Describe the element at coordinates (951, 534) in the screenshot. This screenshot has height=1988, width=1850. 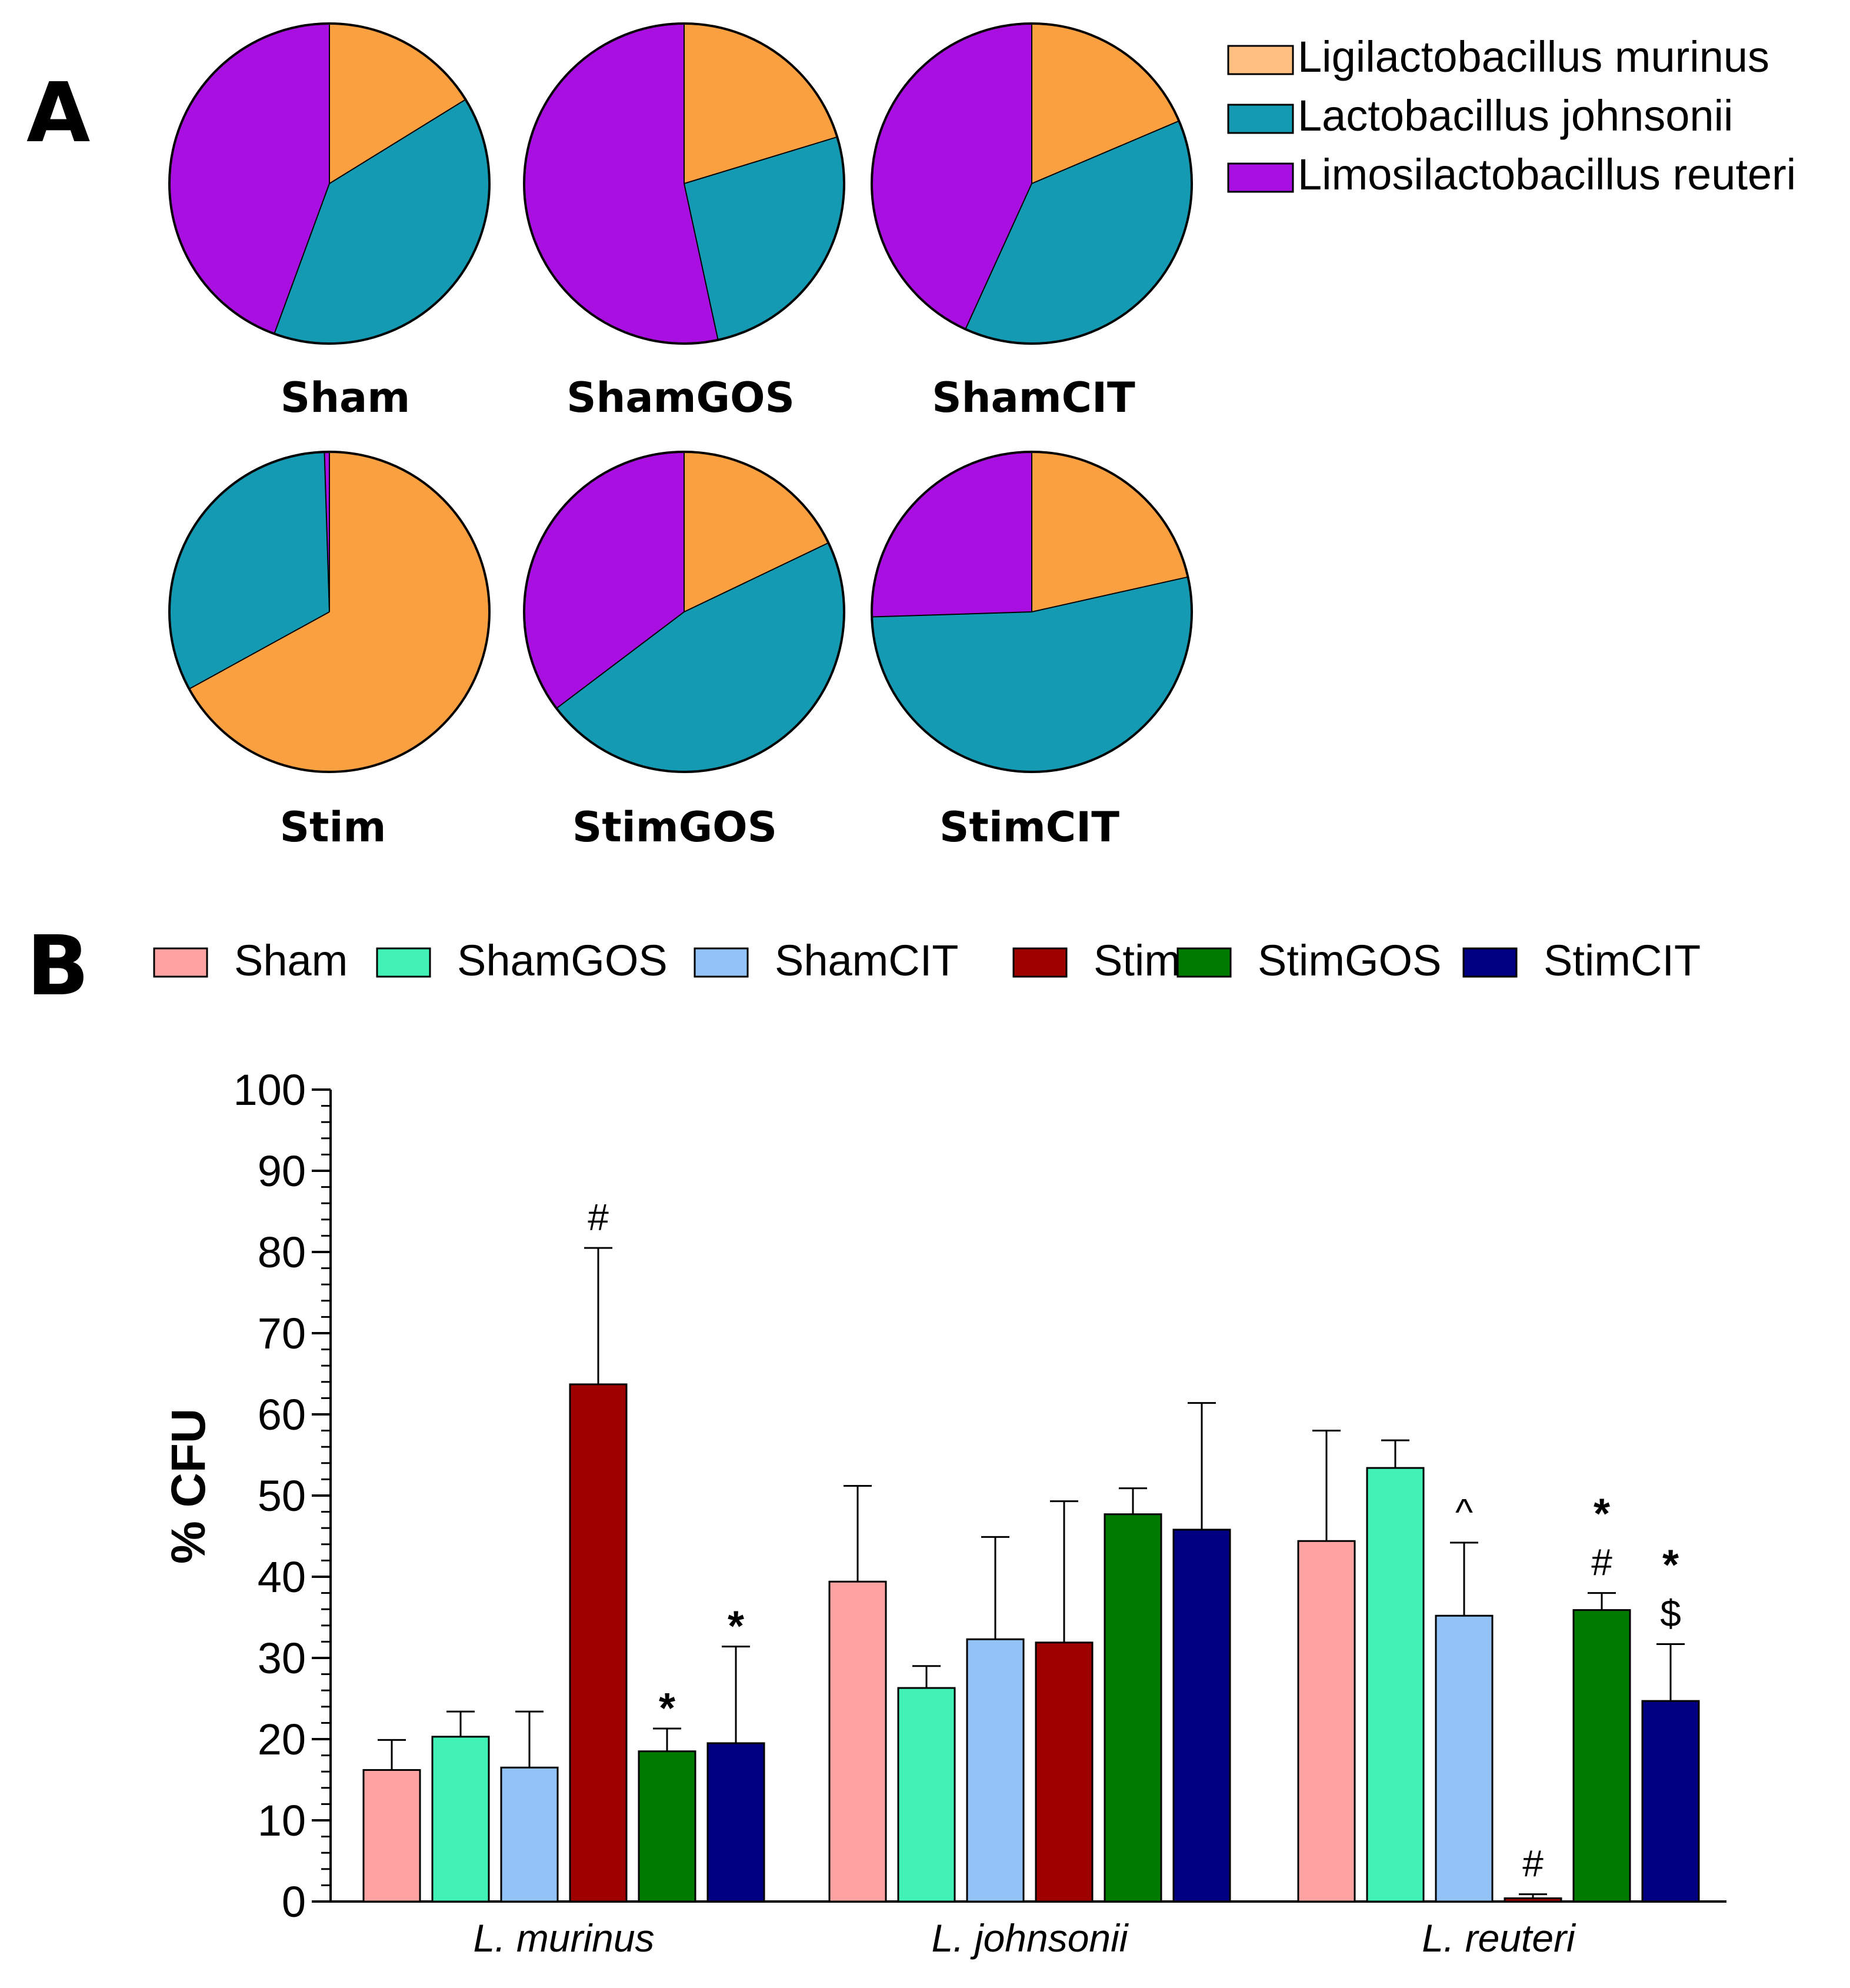
I see `pie-slice-stimcit-limosilactobacillus-reuteri` at that location.